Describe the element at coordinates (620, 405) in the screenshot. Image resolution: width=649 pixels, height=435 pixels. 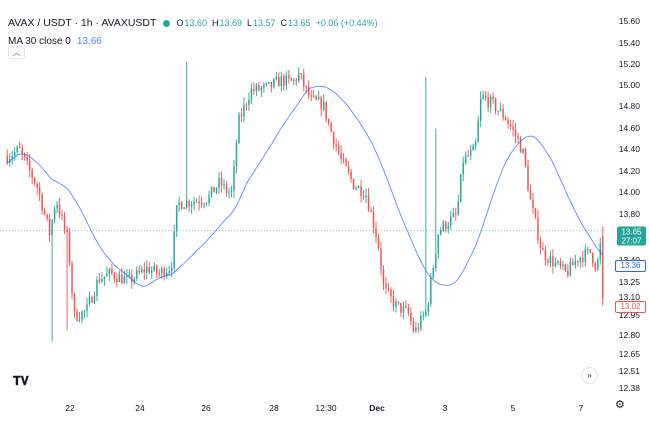
I see `gear-icon: ⚙` at that location.